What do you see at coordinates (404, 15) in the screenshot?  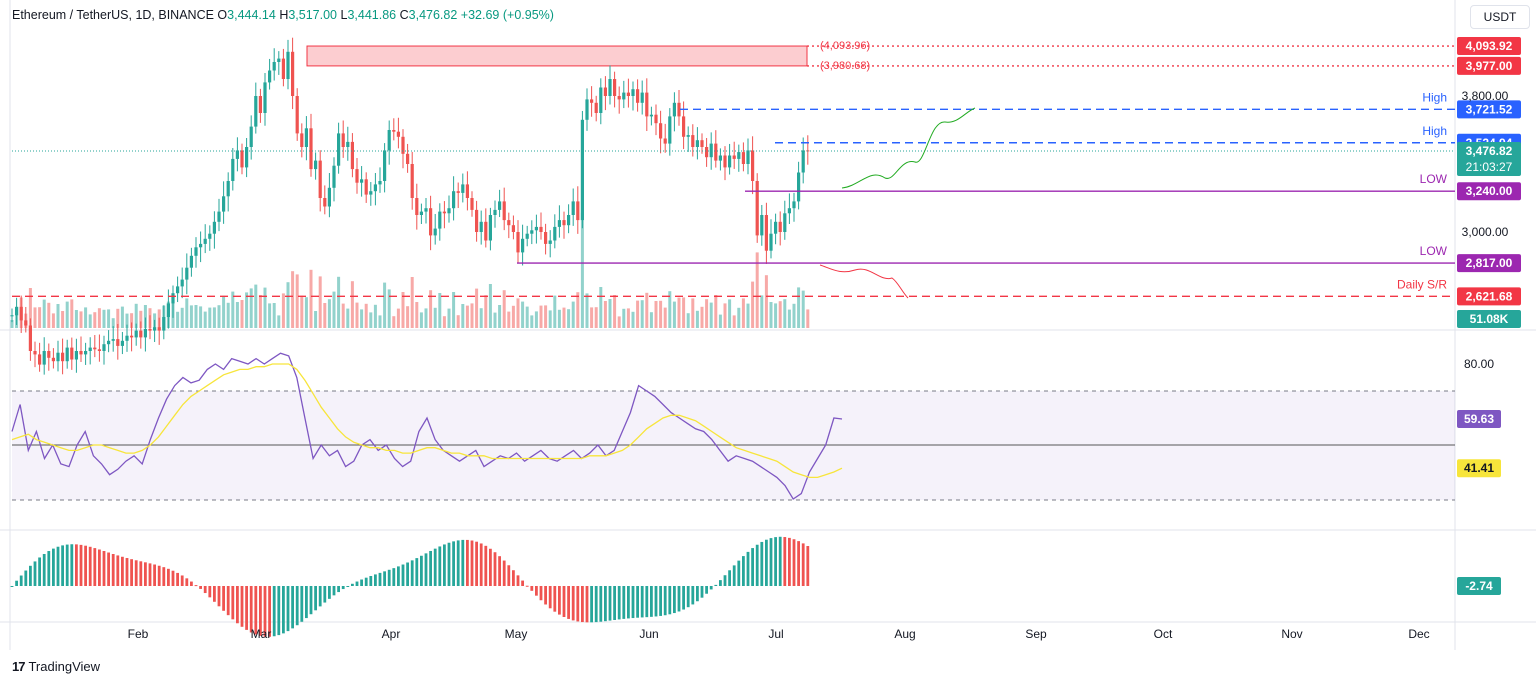 I see `close-label: C` at bounding box center [404, 15].